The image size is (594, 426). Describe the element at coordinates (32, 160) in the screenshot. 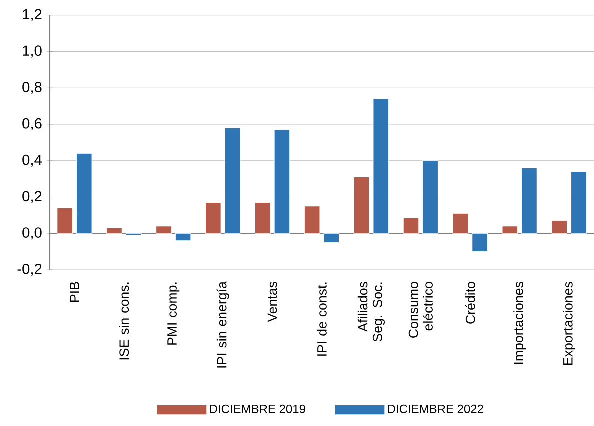

I see `y-tick-label: 0,4` at that location.